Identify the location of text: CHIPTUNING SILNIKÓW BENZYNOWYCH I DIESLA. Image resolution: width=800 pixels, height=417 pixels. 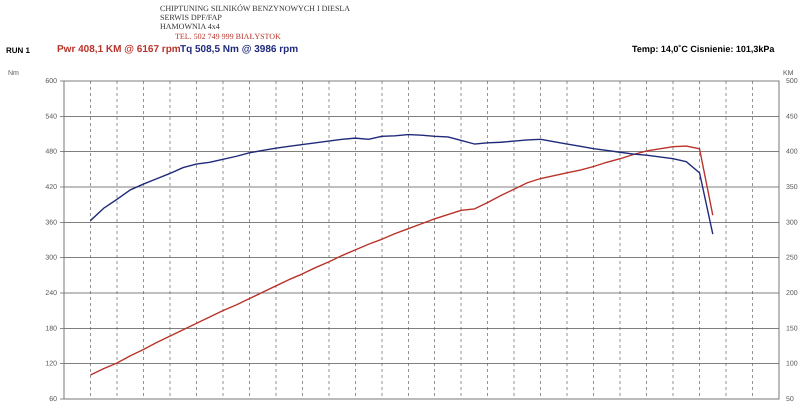
(255, 8).